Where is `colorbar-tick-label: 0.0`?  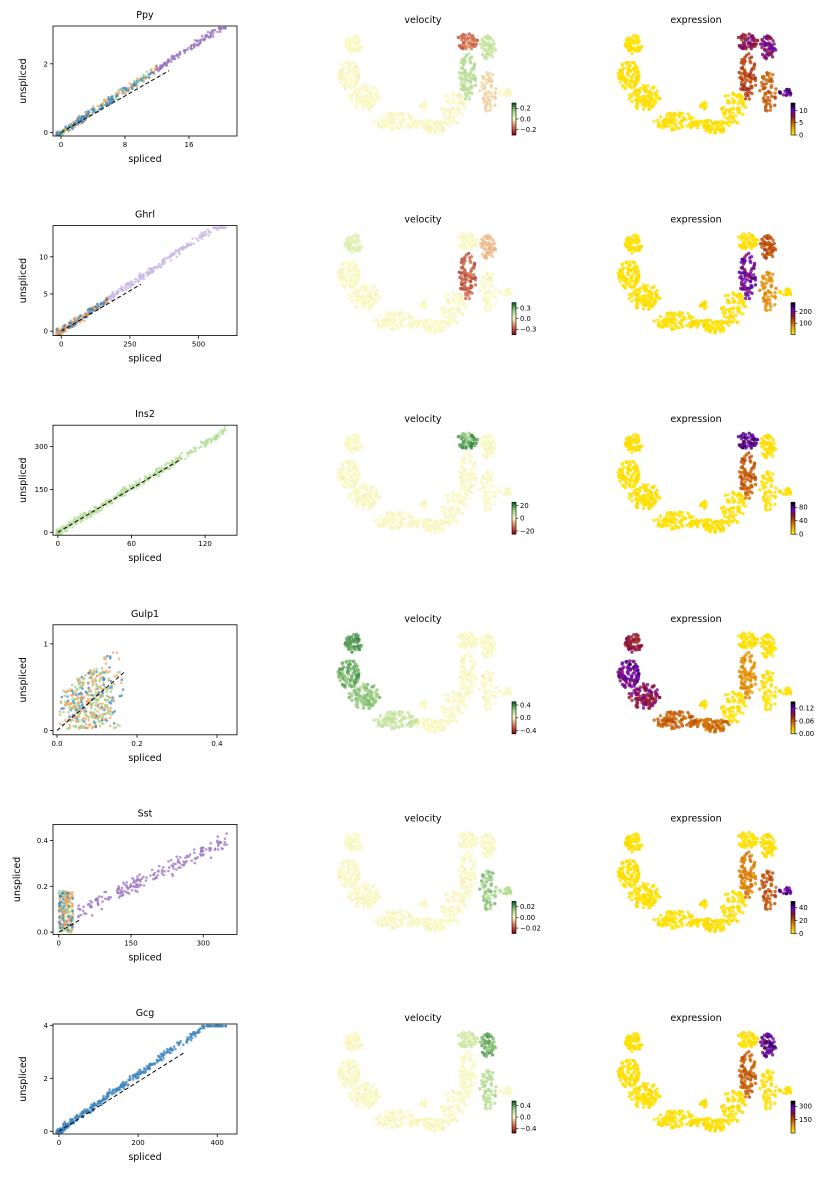
colorbar-tick-label: 0.0 is located at coordinates (525, 119).